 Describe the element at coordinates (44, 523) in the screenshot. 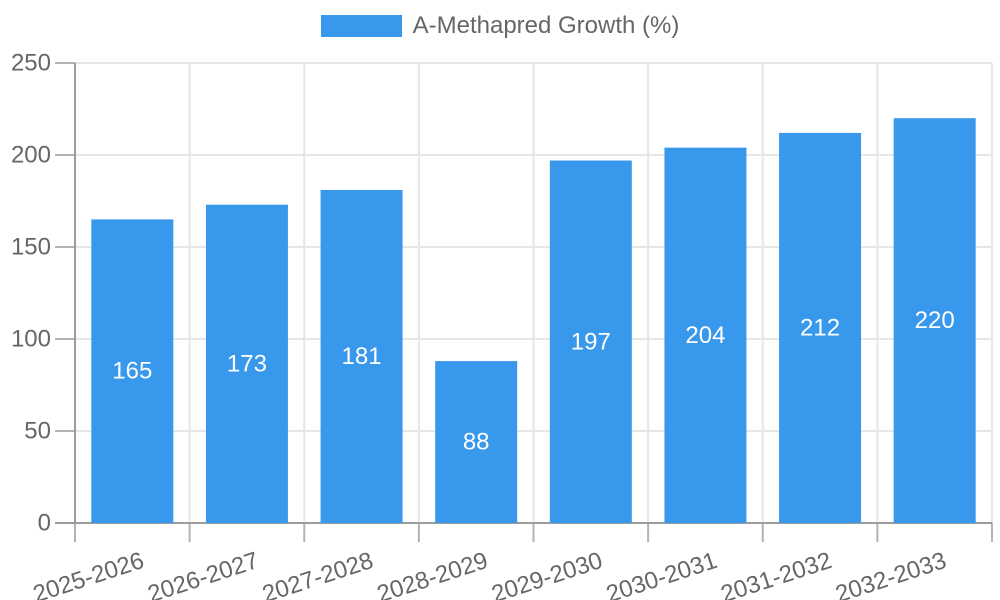

I see `y-tick-label: 0` at that location.